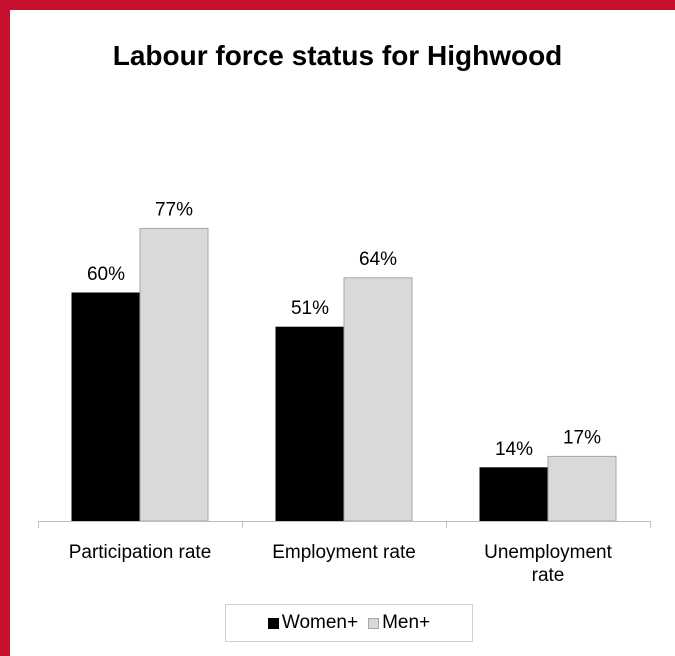 The image size is (675, 656). I want to click on data-label: 60%, so click(106, 274).